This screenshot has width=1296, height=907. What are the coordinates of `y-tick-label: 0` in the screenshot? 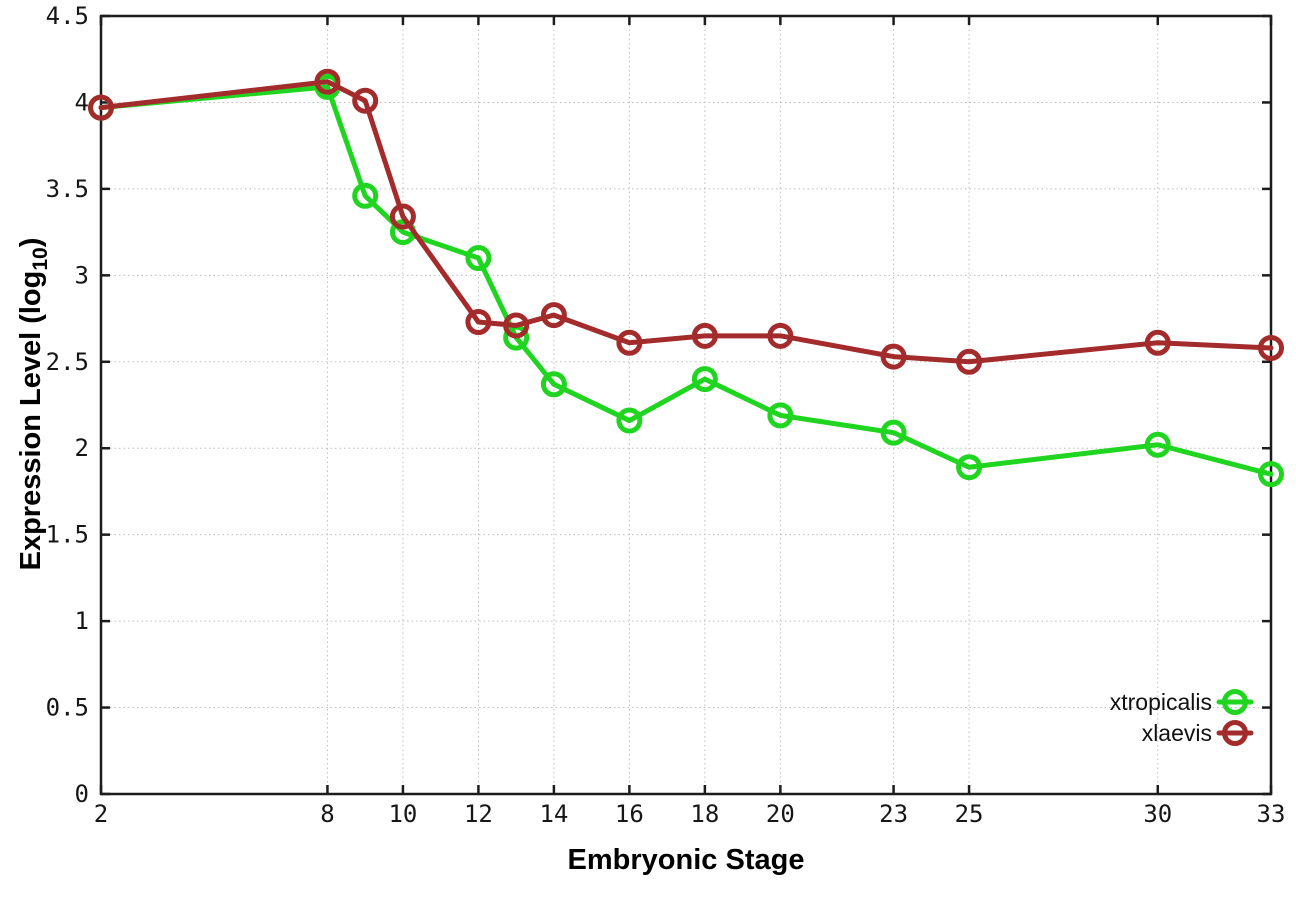 It's located at (82, 794).